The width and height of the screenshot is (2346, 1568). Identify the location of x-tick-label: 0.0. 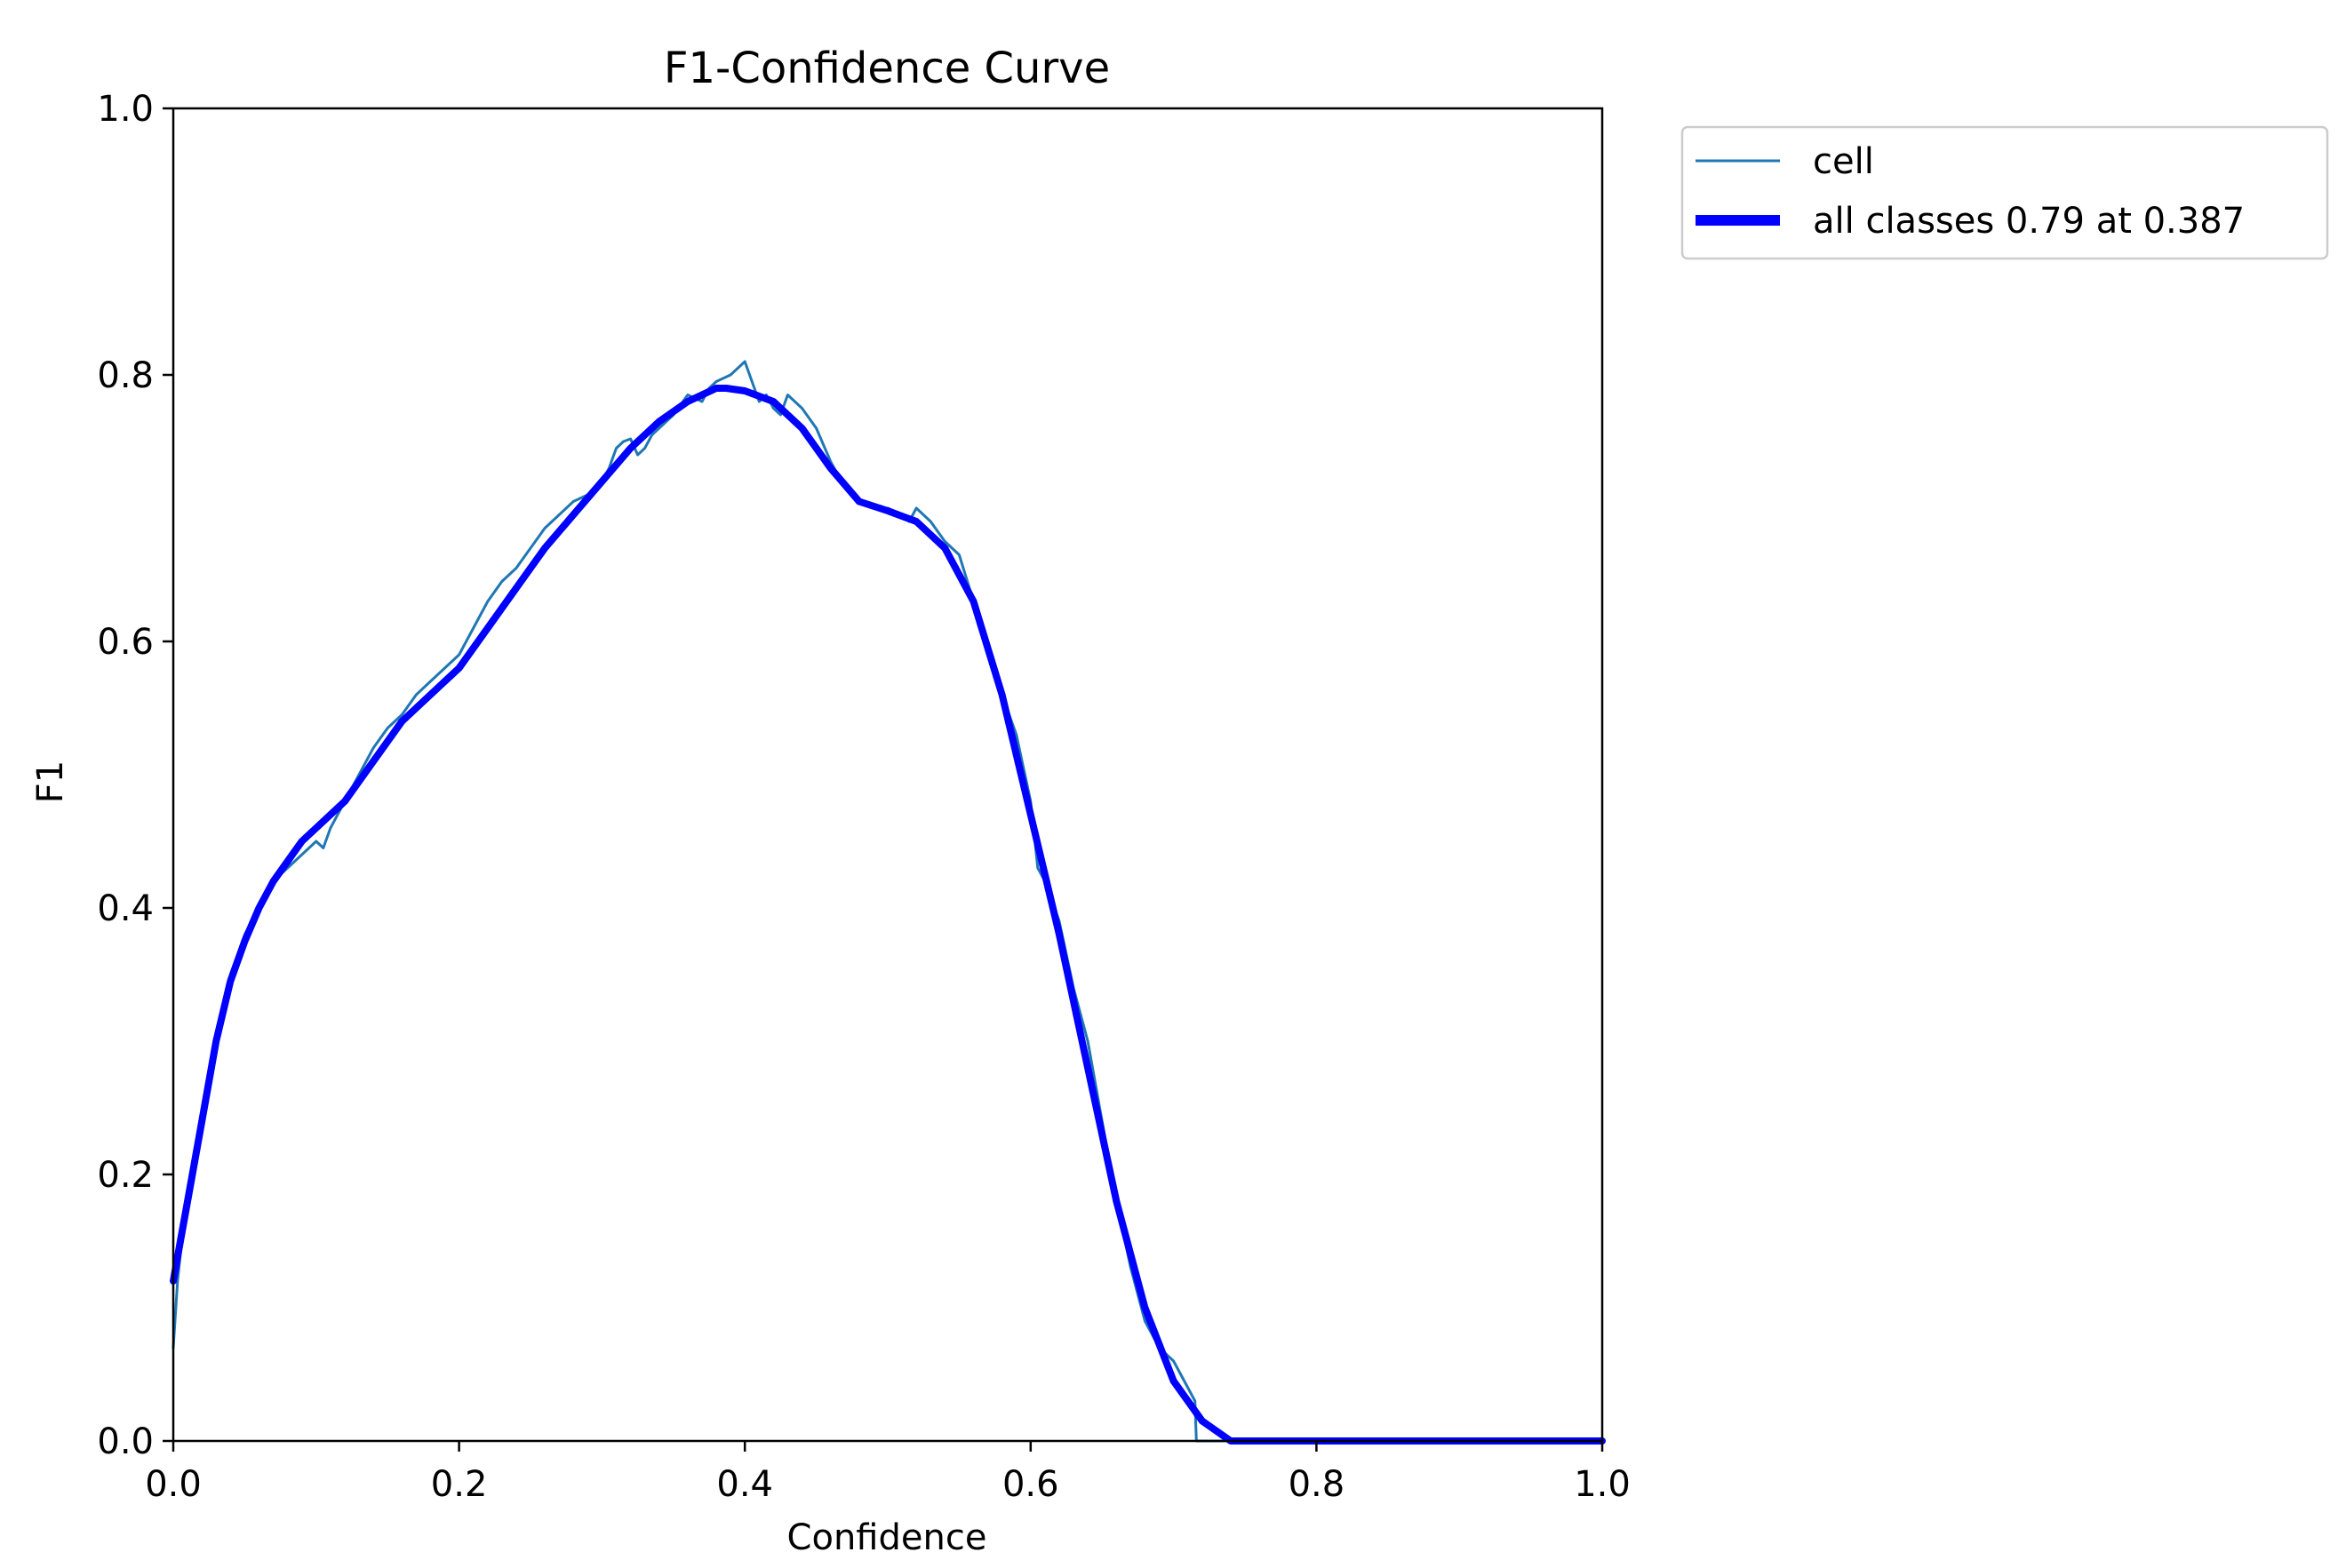
(174, 1485).